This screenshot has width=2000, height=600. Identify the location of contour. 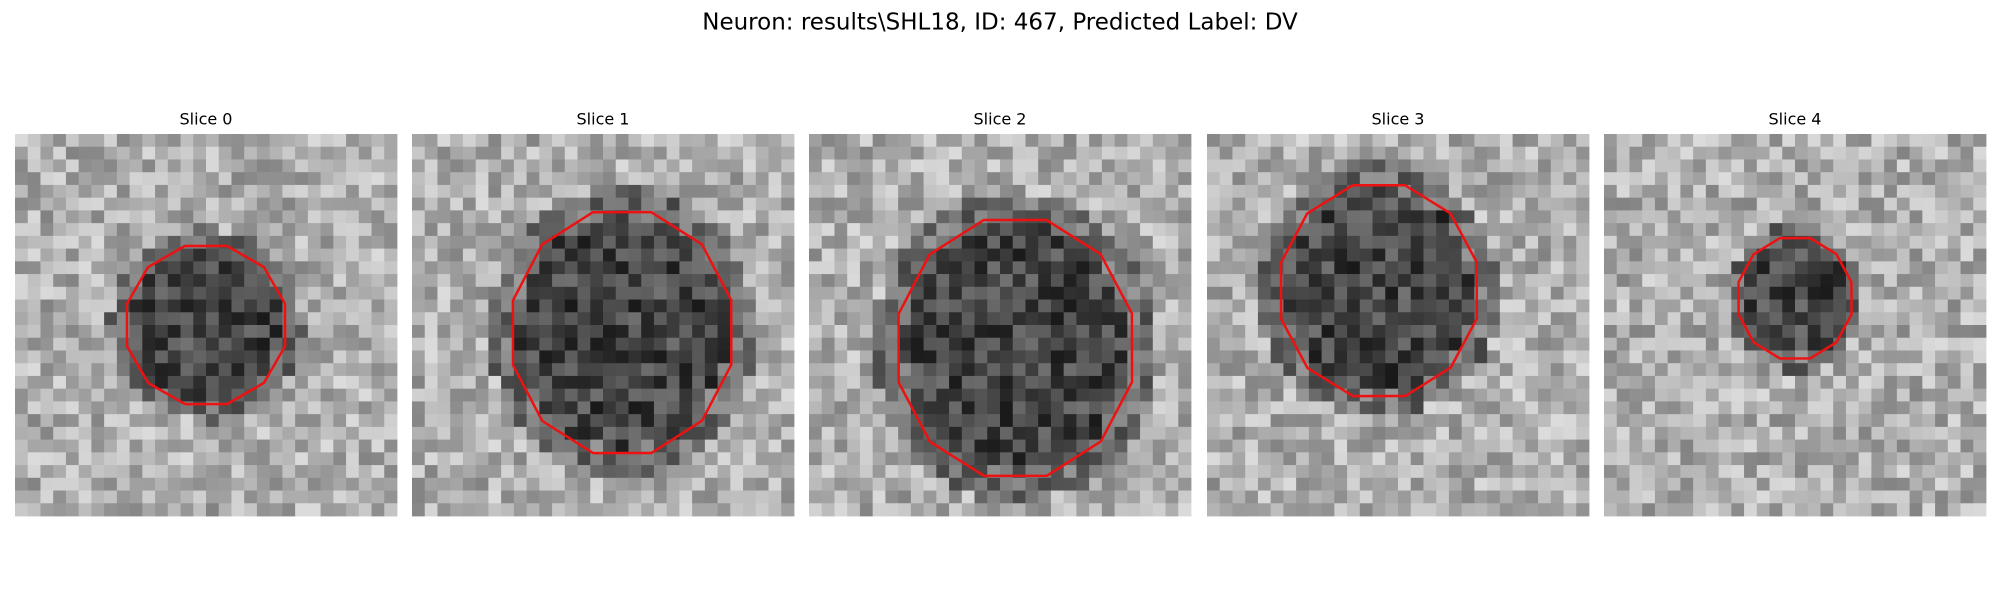
(1015, 348).